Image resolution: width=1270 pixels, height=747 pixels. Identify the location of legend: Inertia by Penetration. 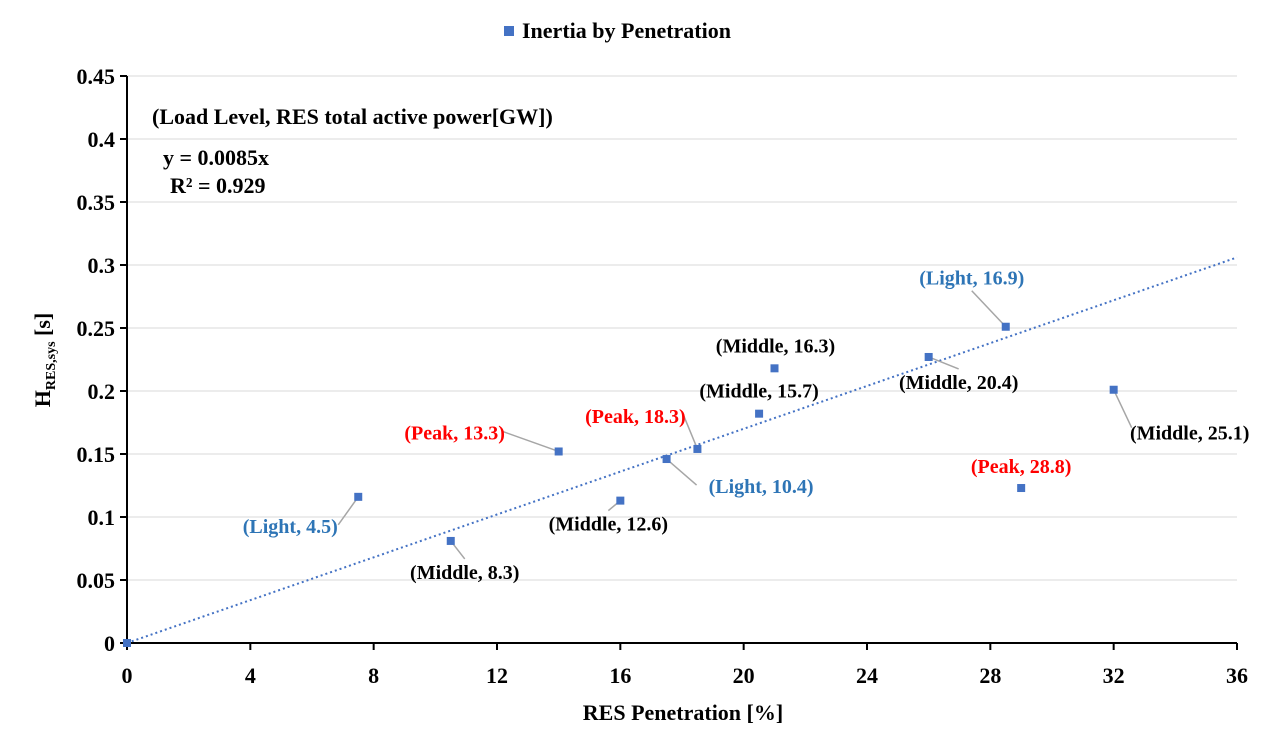
(617, 31).